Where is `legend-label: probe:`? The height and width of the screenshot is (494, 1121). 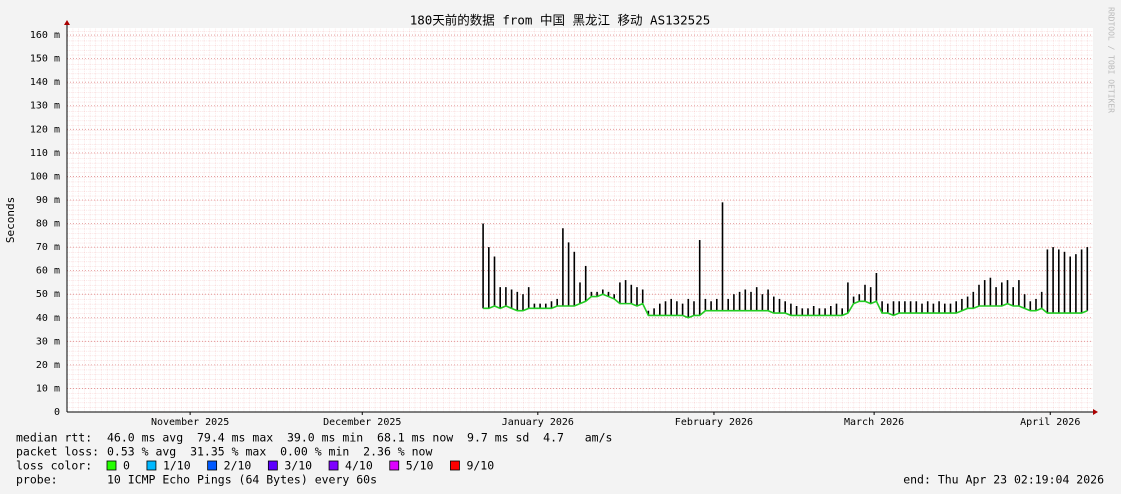
legend-label: probe: is located at coordinates (37, 480).